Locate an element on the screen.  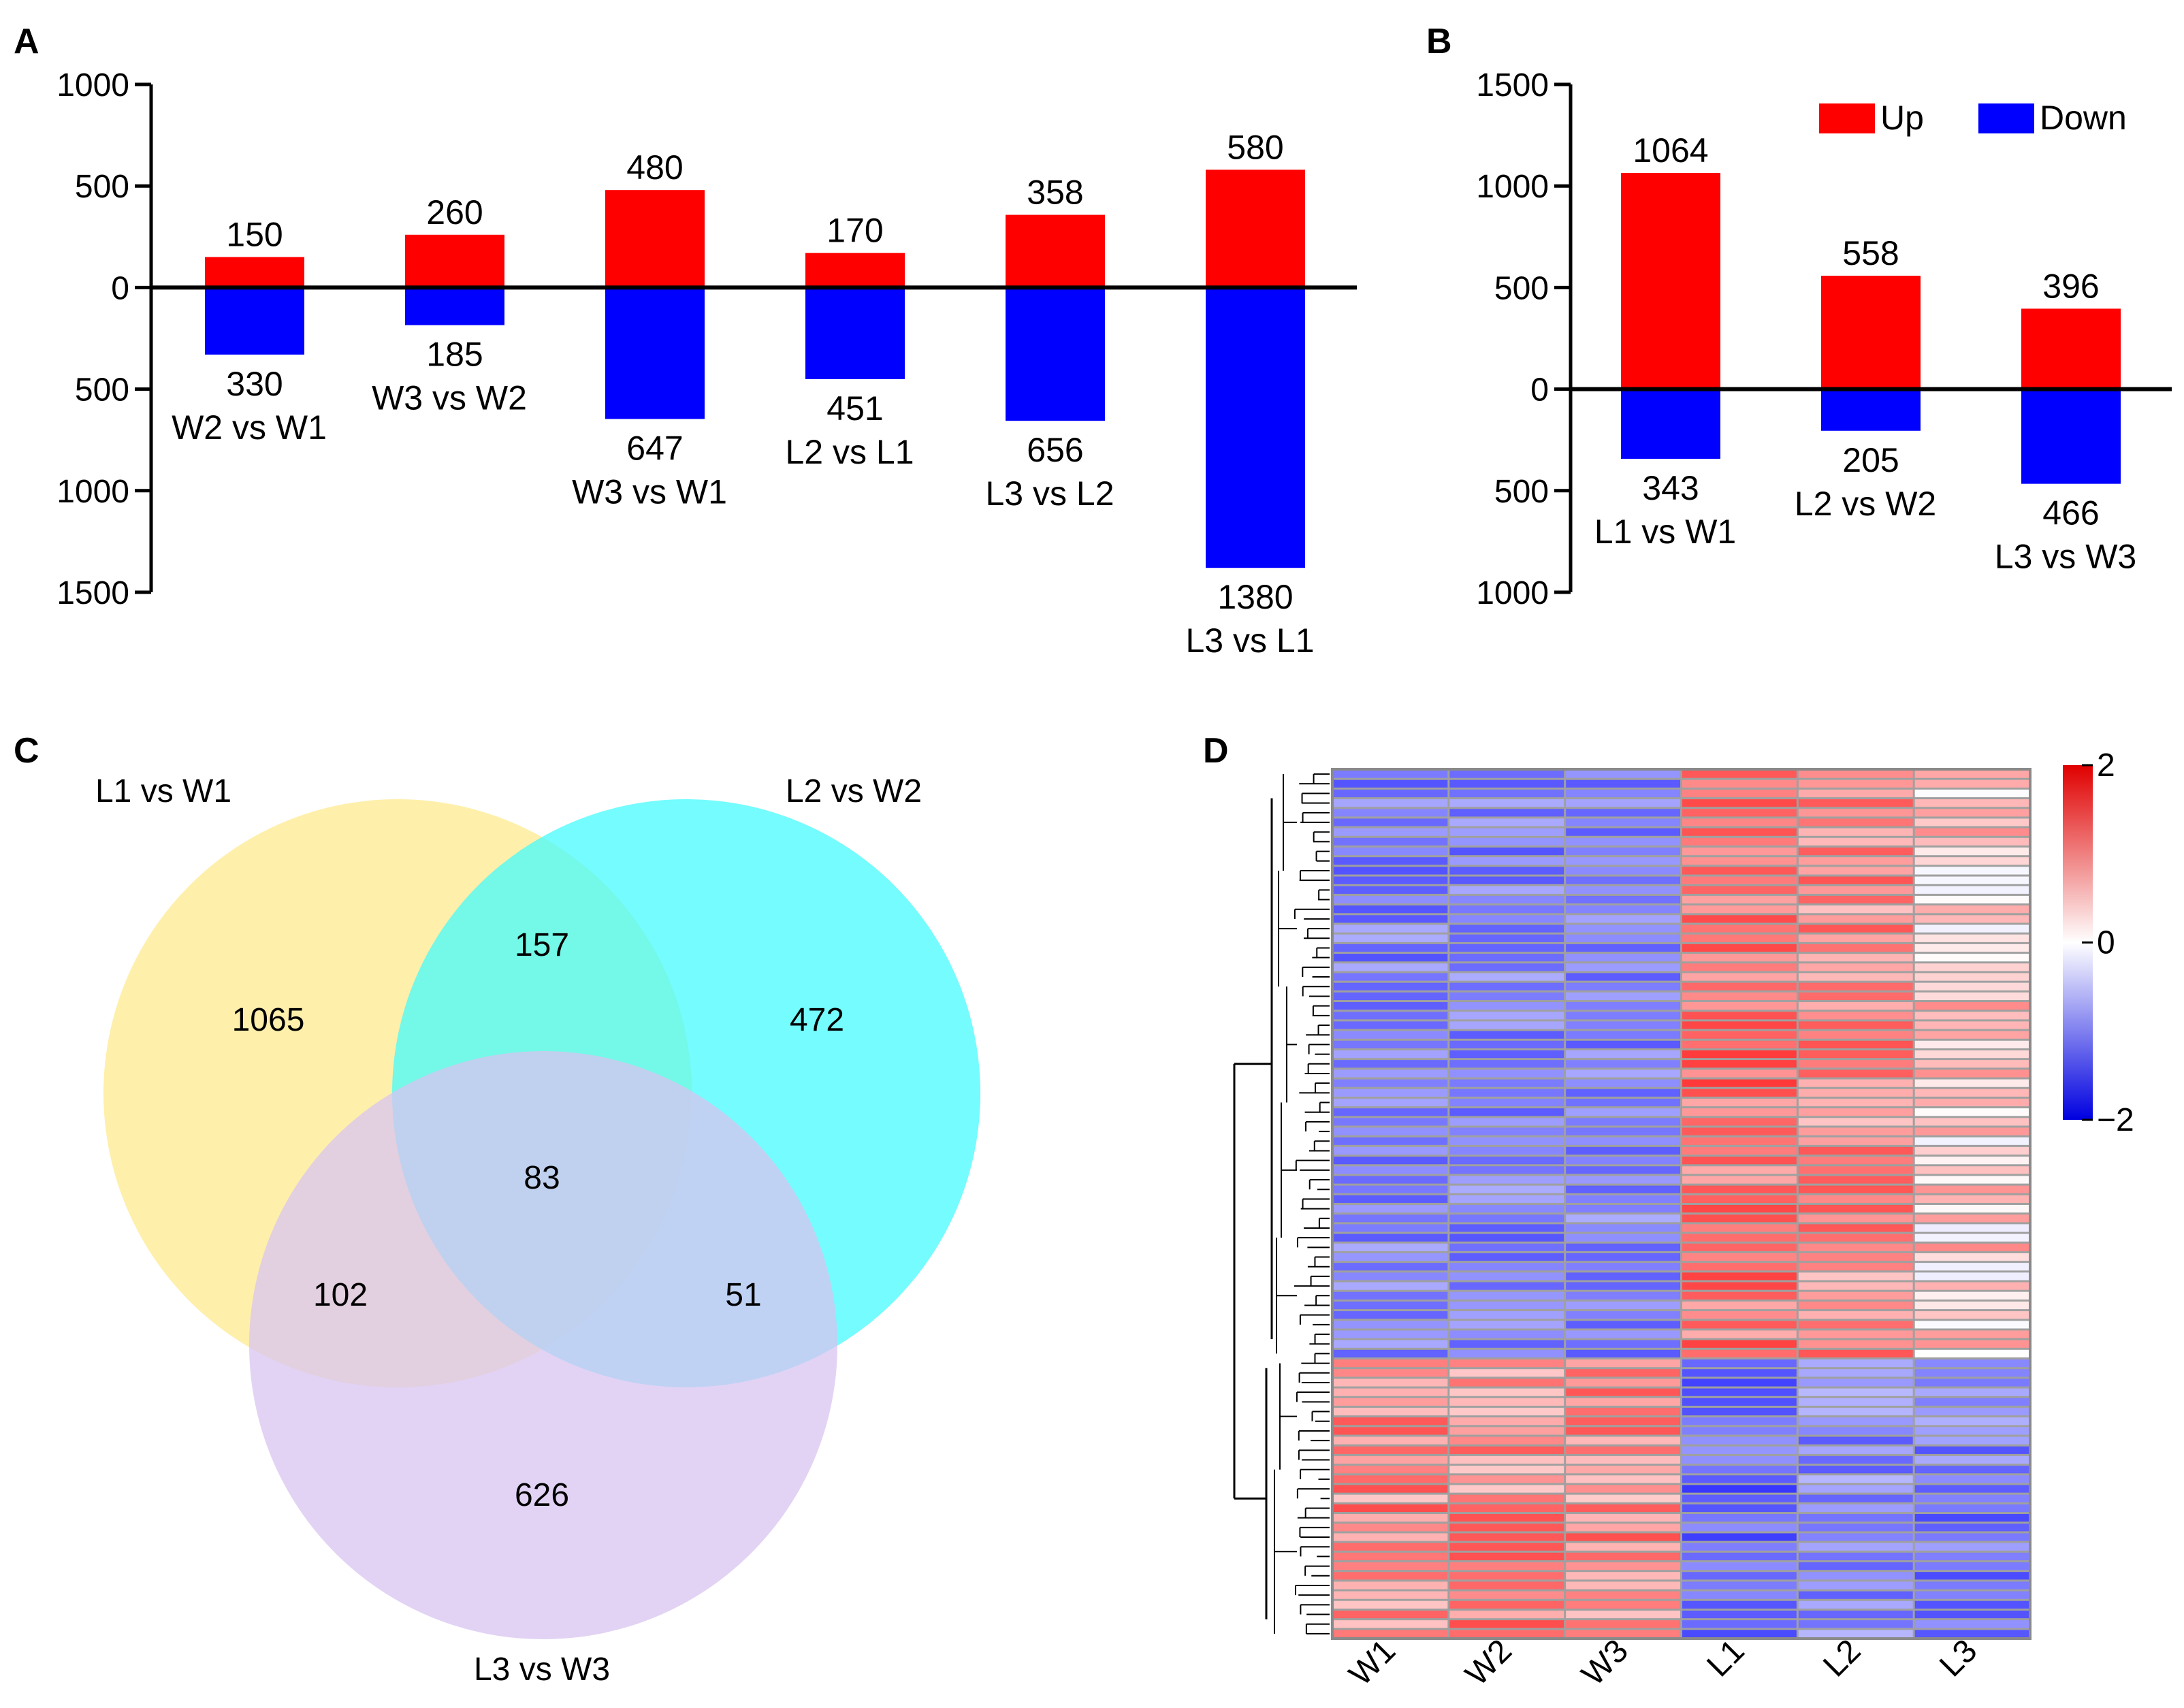
data-label-down: 343 is located at coordinates (1671, 488).